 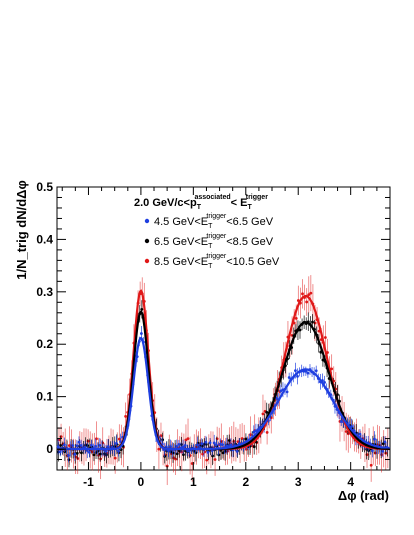 What do you see at coordinates (201, 202) in the screenshot?
I see `legend-header: 2.0 GeV/c<pTassociated< ETtrigger` at bounding box center [201, 202].